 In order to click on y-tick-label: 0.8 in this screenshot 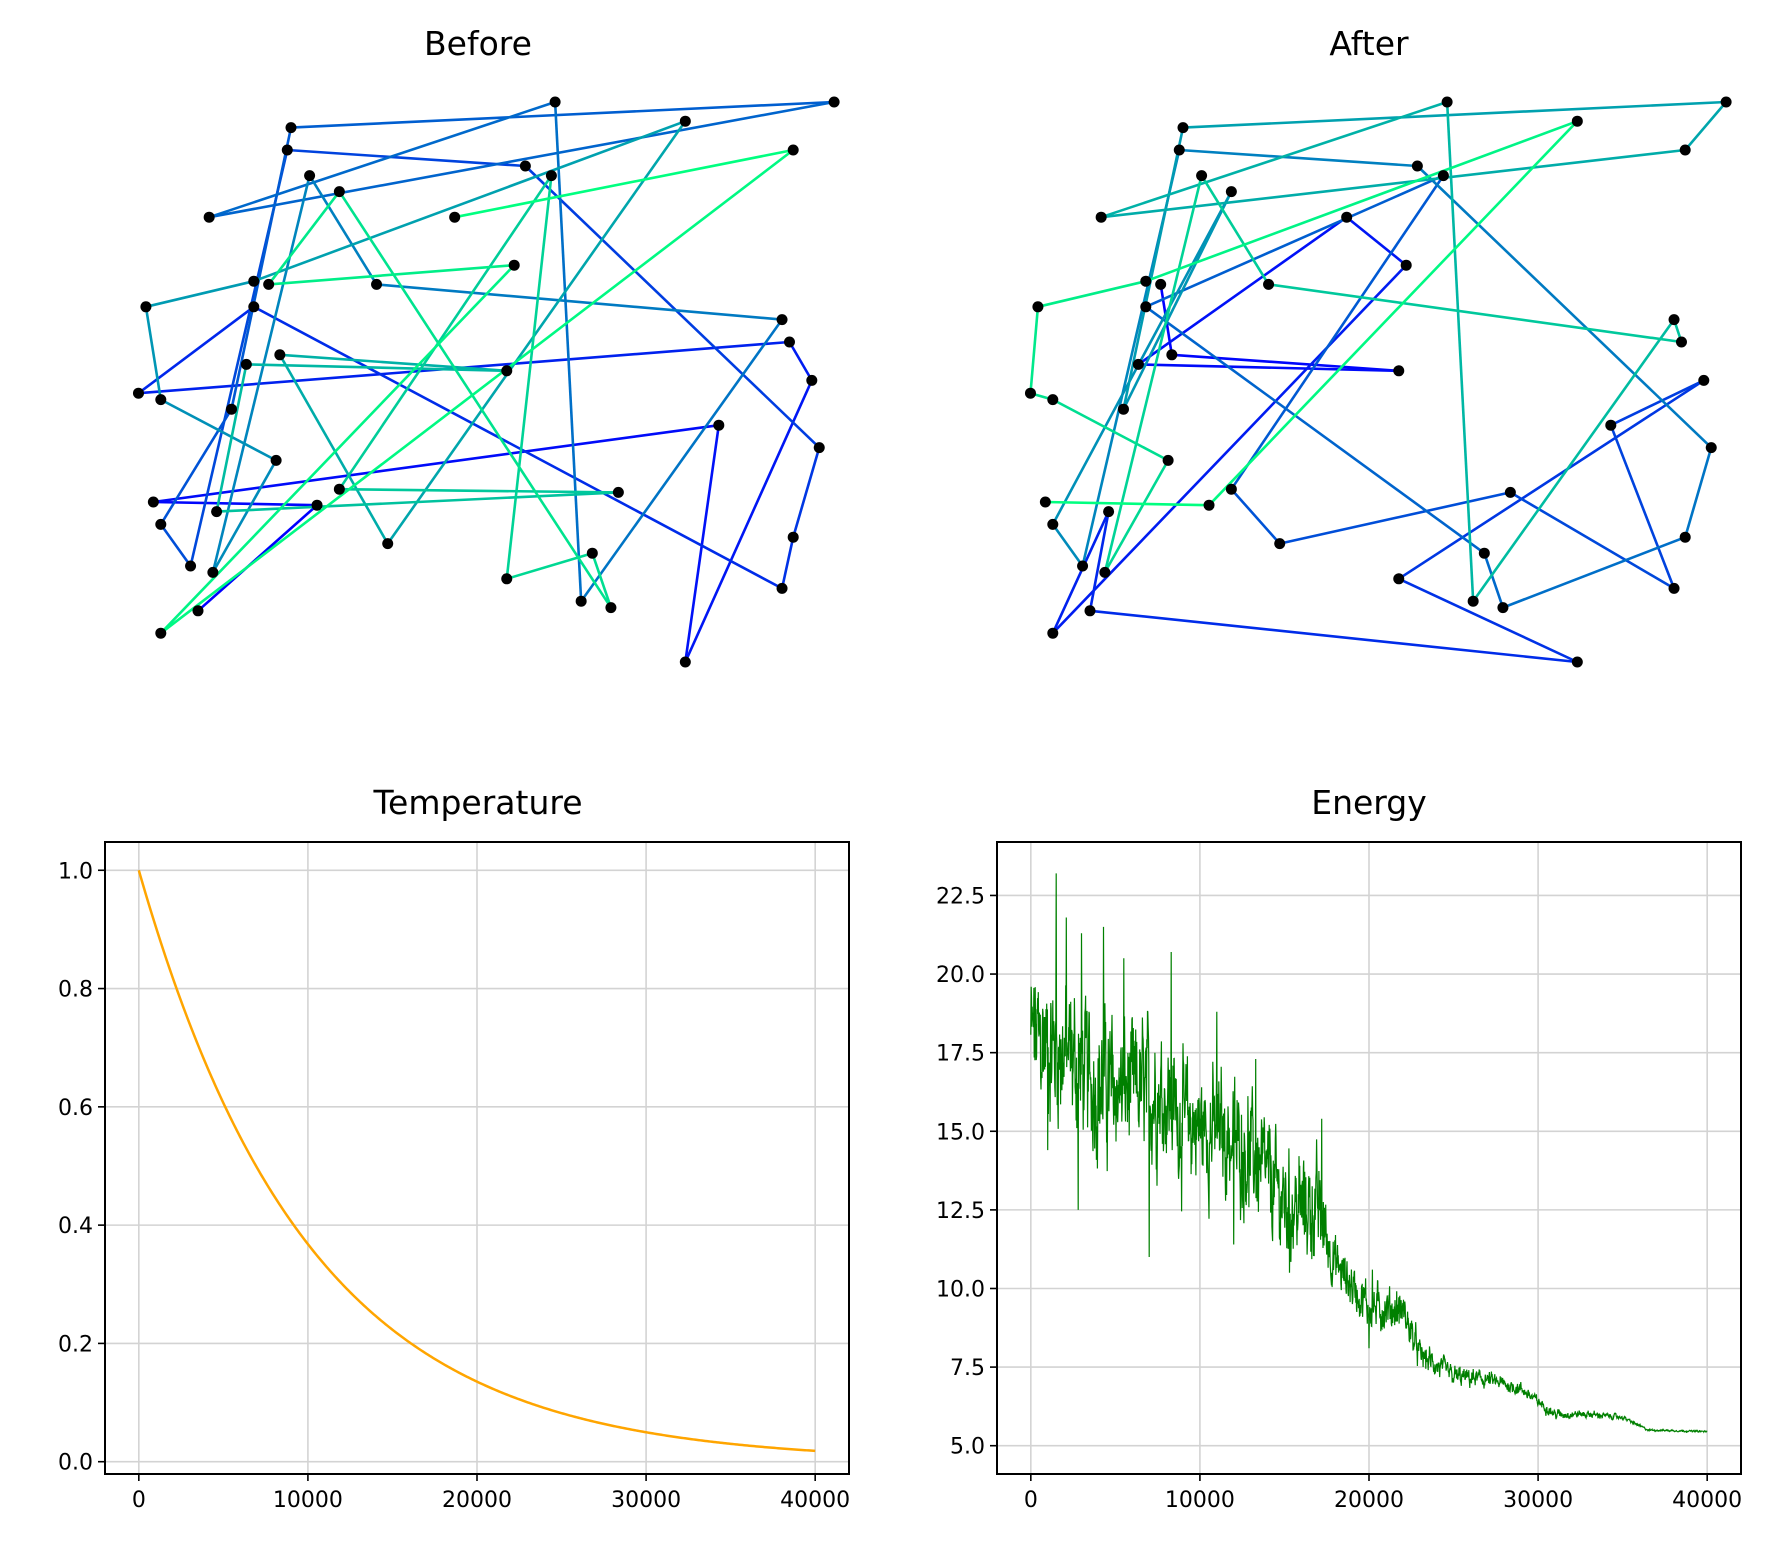, I will do `click(75, 990)`.